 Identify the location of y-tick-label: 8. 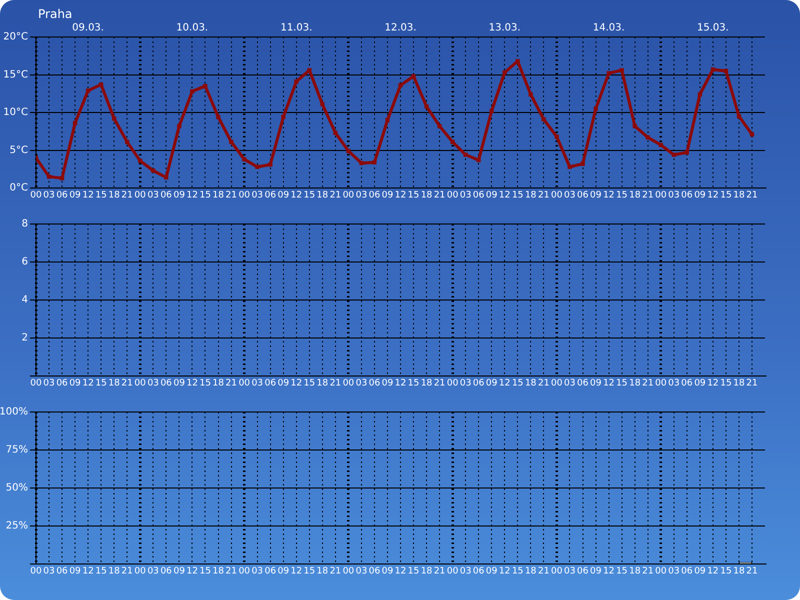
(25, 224).